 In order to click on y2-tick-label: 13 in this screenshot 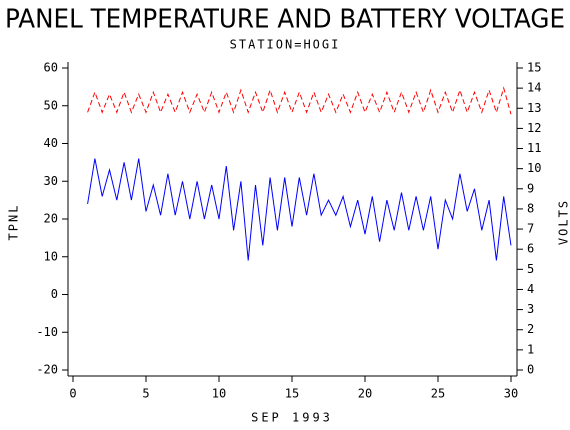, I will do `click(534, 108)`.